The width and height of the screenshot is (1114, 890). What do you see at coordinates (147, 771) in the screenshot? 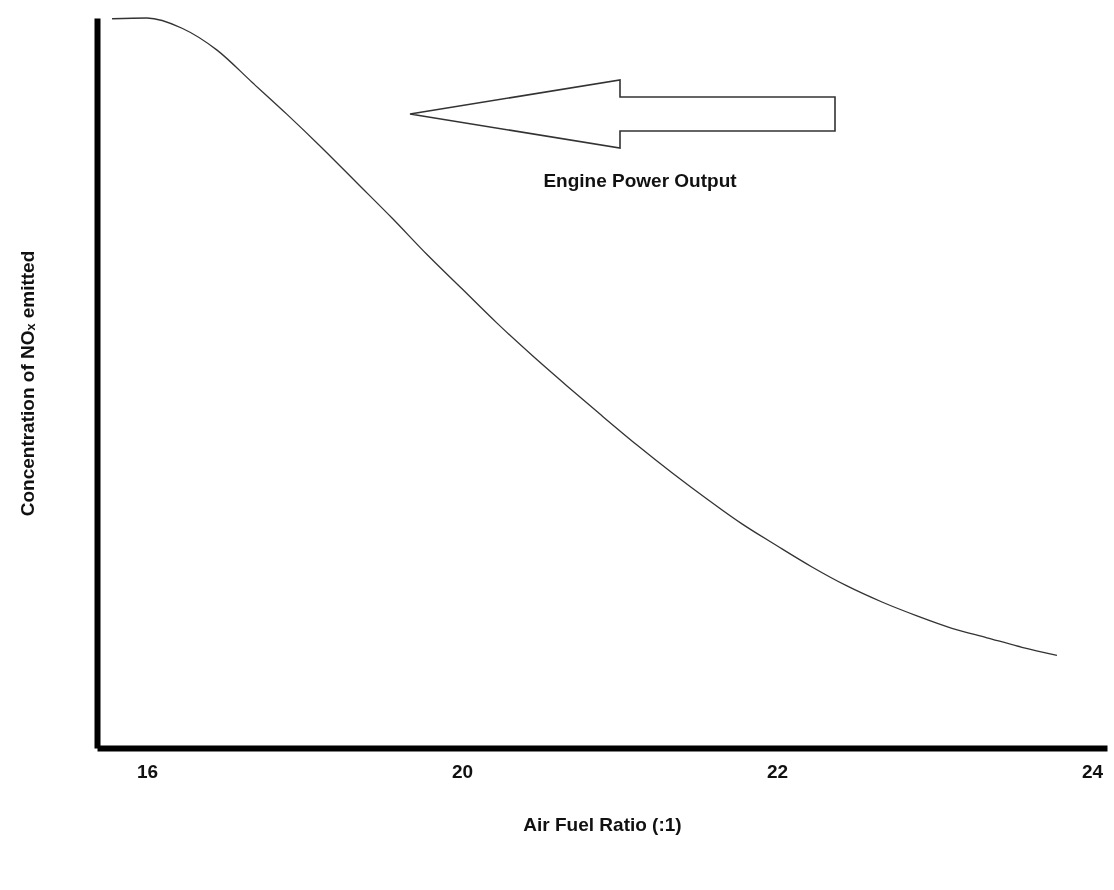
I see `x-tick-label: 16` at bounding box center [147, 771].